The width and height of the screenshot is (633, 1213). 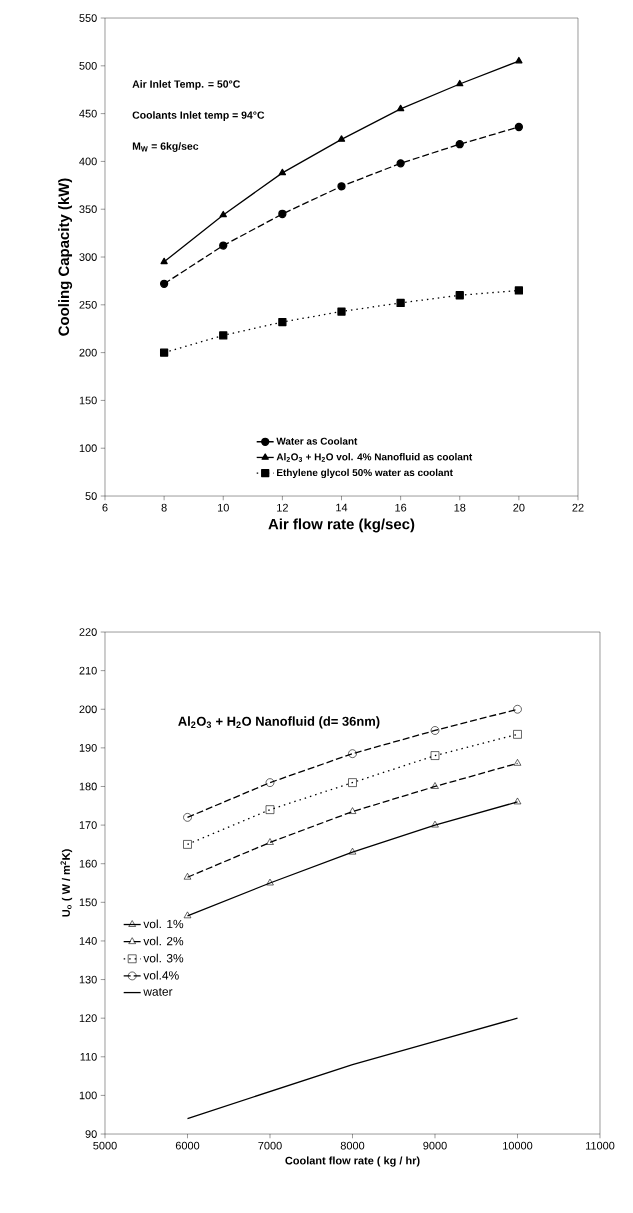 I want to click on y-tick-label: 350, so click(x=88, y=209).